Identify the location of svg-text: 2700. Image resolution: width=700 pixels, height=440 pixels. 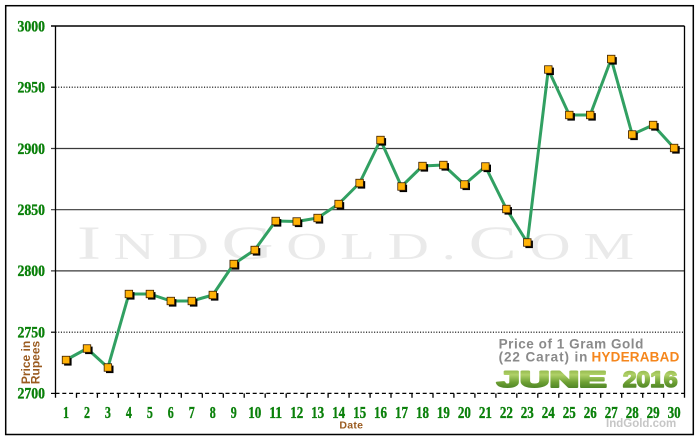
(32, 394).